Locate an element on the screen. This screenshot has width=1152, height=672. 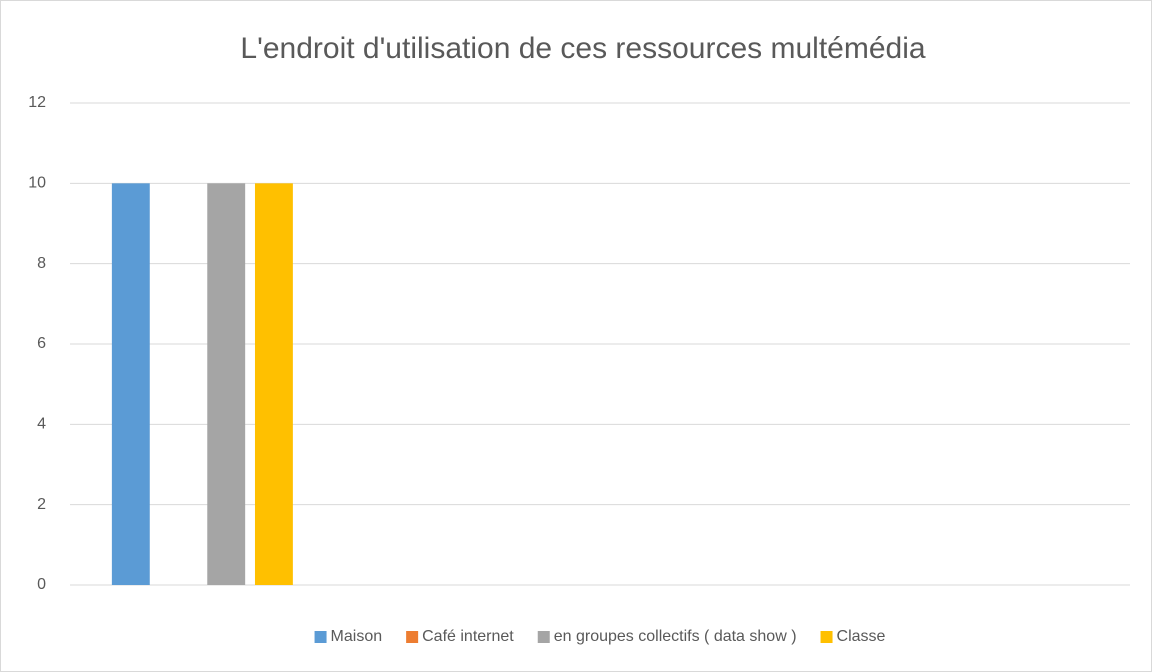
y-tick-label: 6 is located at coordinates (41, 343).